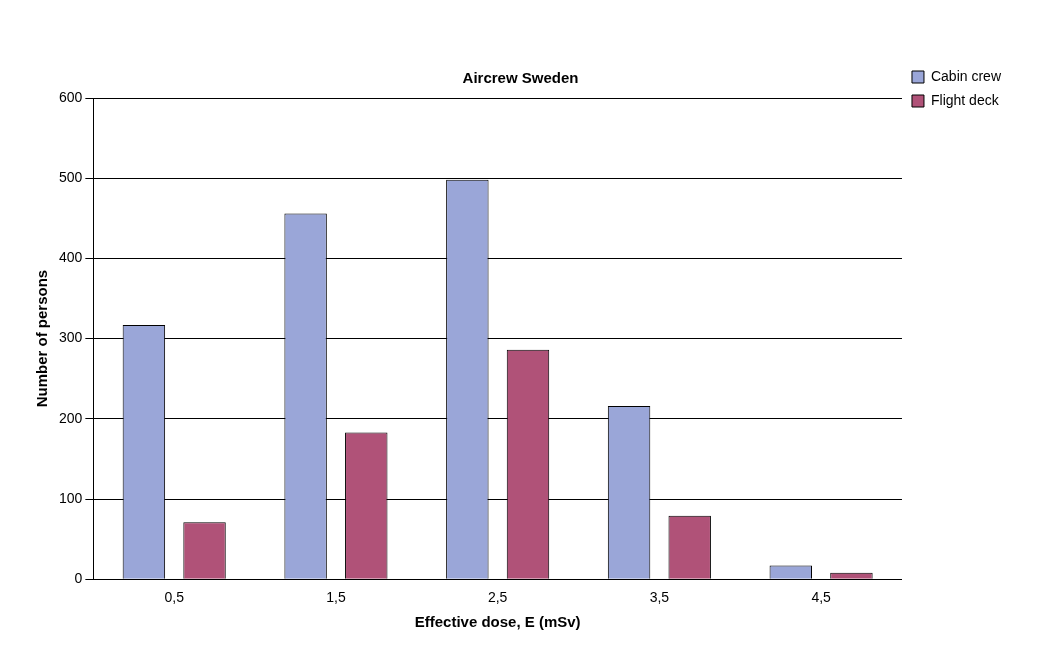 This screenshot has width=1041, height=656. Describe the element at coordinates (336, 597) in the screenshot. I see `x-tick-label: 1,5` at that location.